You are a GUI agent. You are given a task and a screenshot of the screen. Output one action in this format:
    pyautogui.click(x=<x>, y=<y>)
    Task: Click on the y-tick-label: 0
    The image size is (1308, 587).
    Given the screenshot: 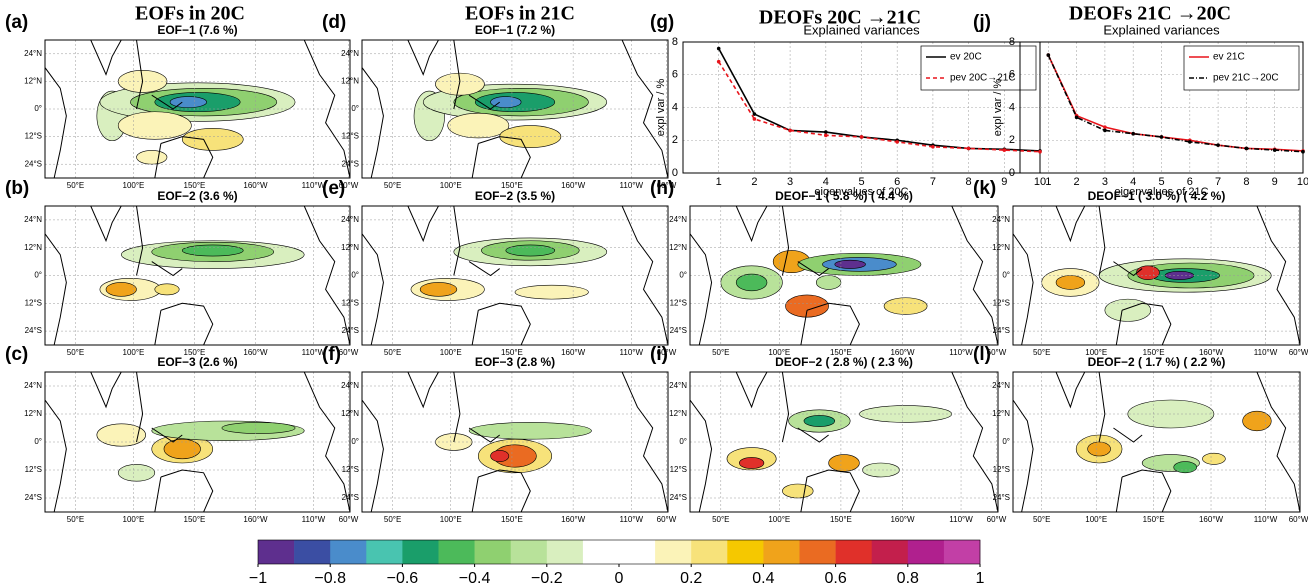 What is the action you would take?
    pyautogui.click(x=675, y=173)
    